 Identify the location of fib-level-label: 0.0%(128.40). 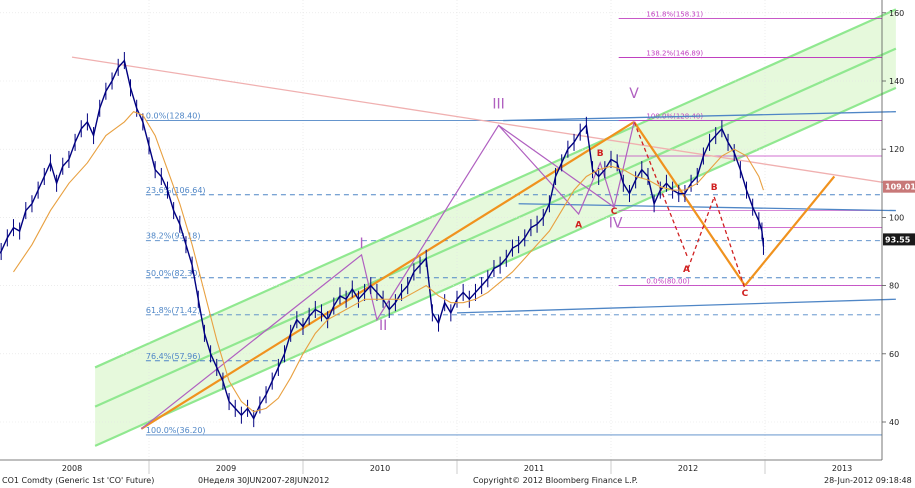
(173, 116).